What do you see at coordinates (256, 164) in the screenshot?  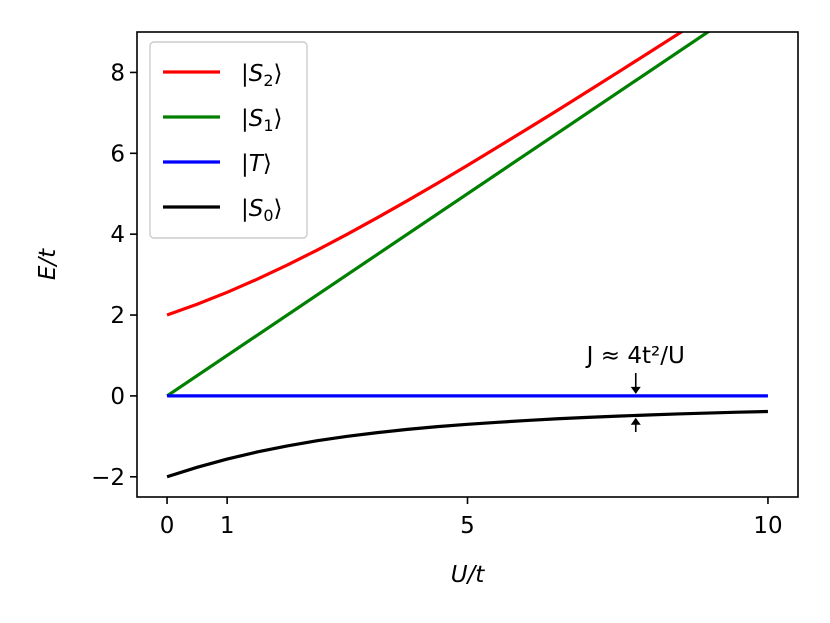 I see `legend-label-t: |T⟩` at bounding box center [256, 164].